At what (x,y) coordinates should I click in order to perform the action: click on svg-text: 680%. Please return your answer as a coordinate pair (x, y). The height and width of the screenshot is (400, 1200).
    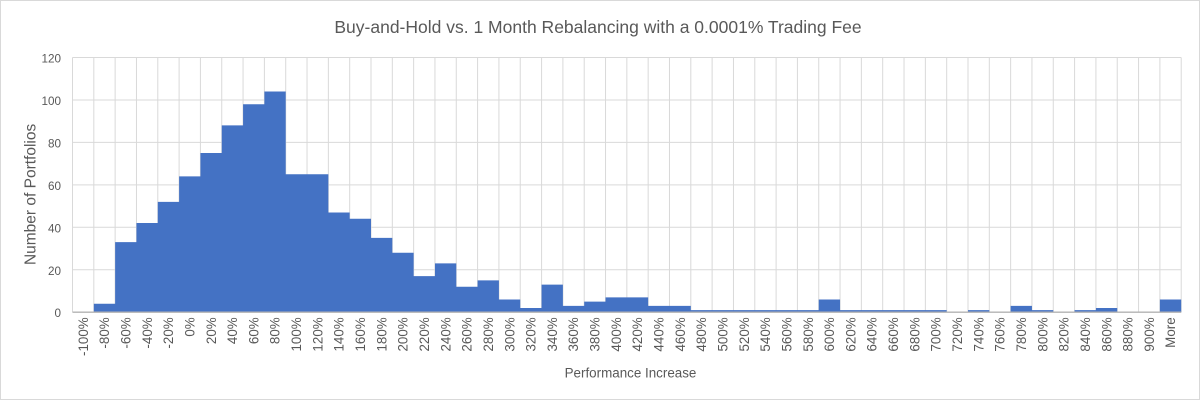
    Looking at the image, I should click on (914, 334).